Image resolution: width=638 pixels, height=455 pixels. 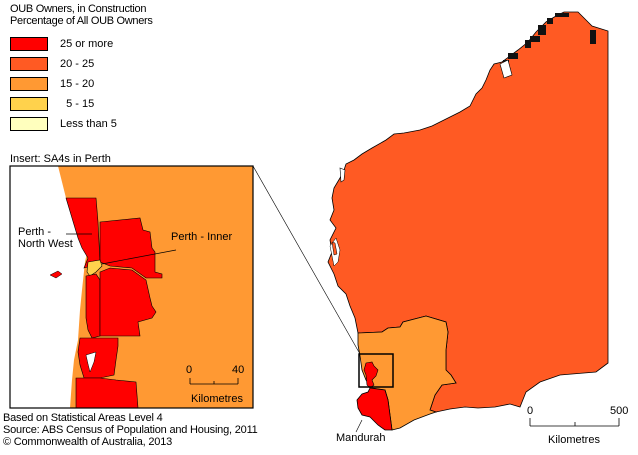 What do you see at coordinates (619, 411) in the screenshot?
I see `main-scale-end: 500` at bounding box center [619, 411].